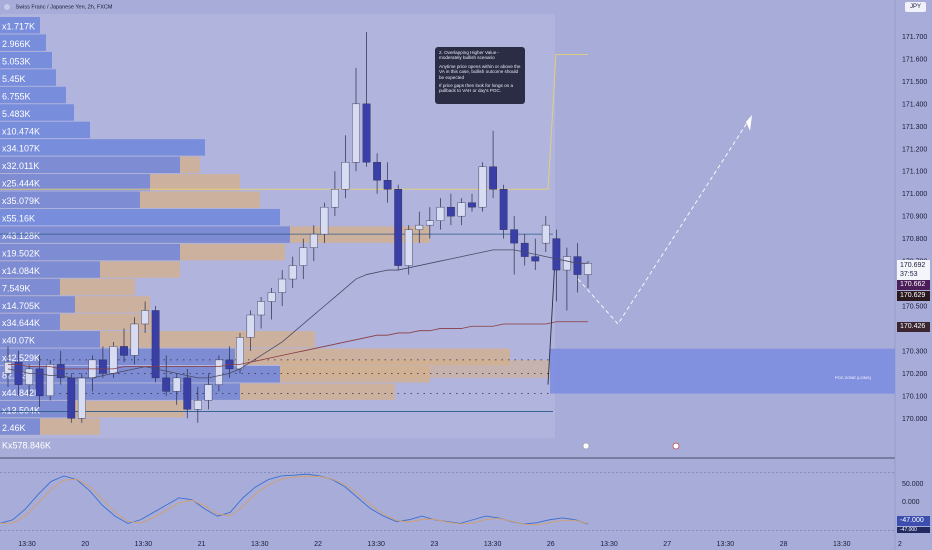 Image resolution: width=932 pixels, height=550 pixels. I want to click on price-tick-label: 171.000, so click(914, 194).